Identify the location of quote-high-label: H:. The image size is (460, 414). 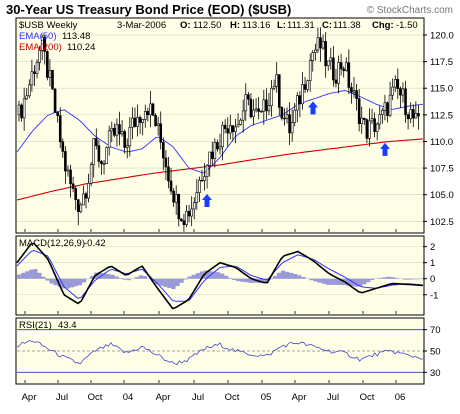
(235, 25).